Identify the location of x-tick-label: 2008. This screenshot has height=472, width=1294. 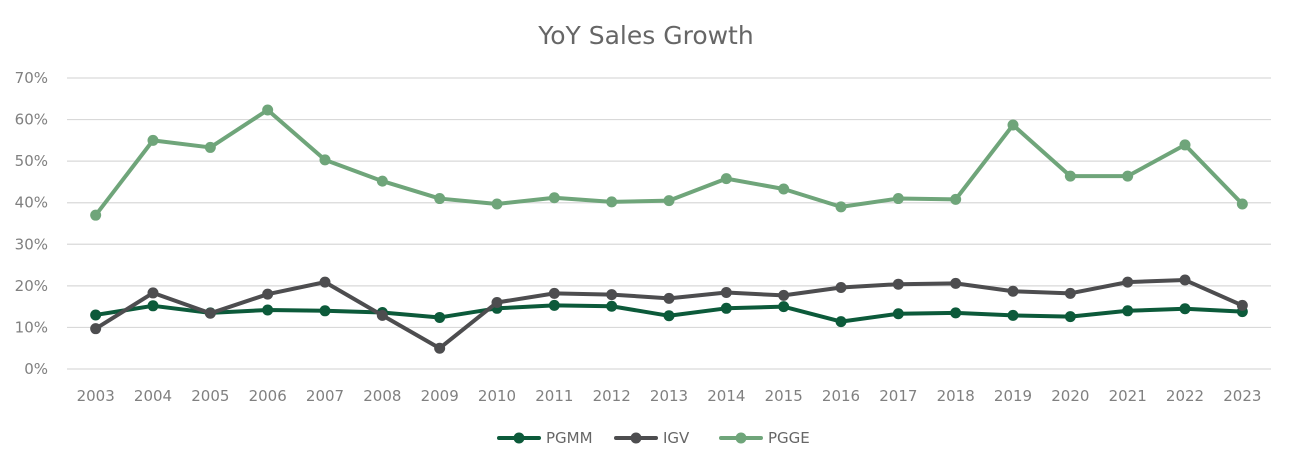
(382, 396).